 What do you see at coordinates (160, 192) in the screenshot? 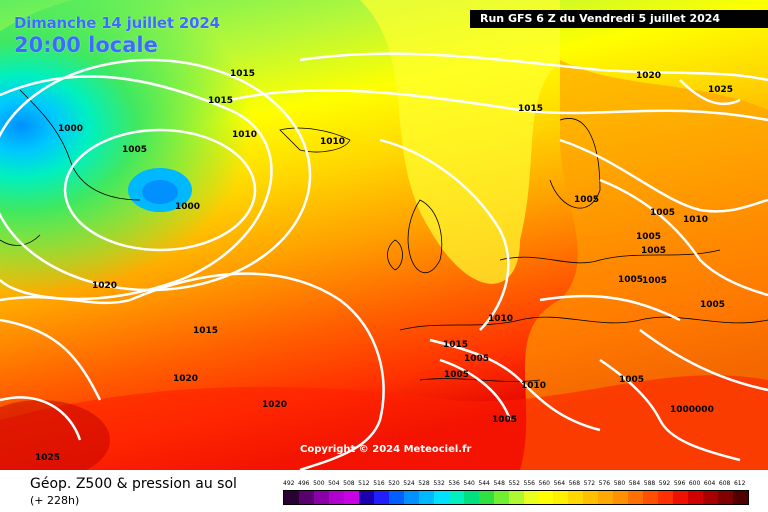
I see `low-center` at bounding box center [160, 192].